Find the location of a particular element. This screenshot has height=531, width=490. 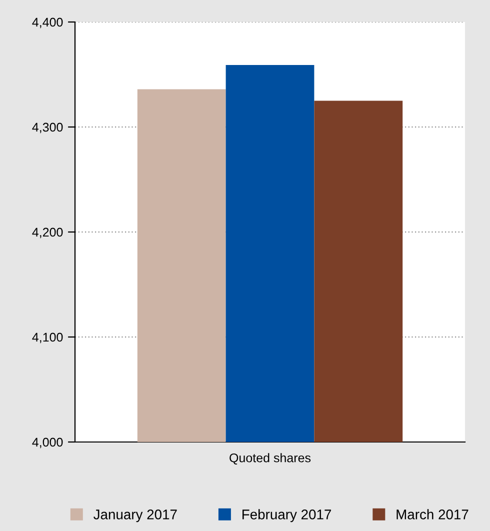

y-tick-label: 4,100 is located at coordinates (47, 338).